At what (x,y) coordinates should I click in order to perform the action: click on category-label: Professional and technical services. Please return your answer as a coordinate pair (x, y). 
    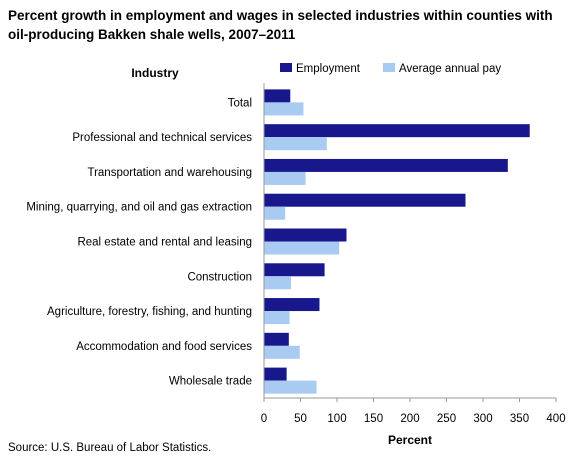
    Looking at the image, I should click on (162, 138).